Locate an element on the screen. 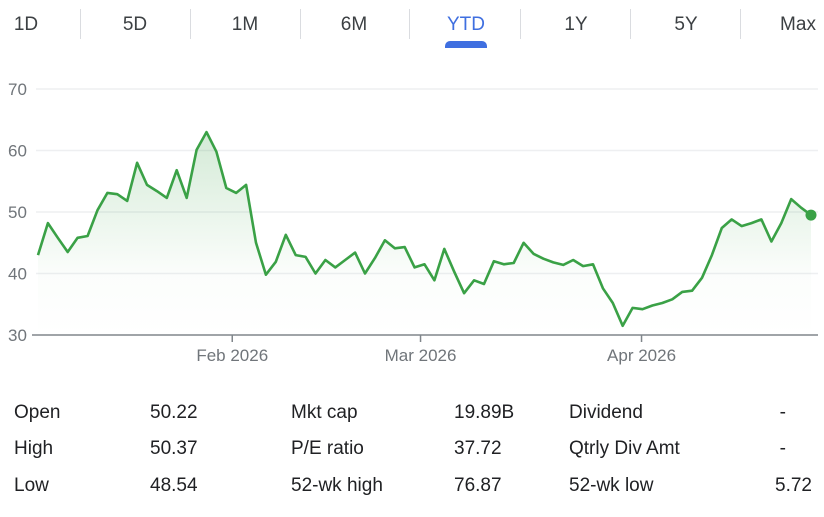  stat-value: 5.72 is located at coordinates (793, 485).